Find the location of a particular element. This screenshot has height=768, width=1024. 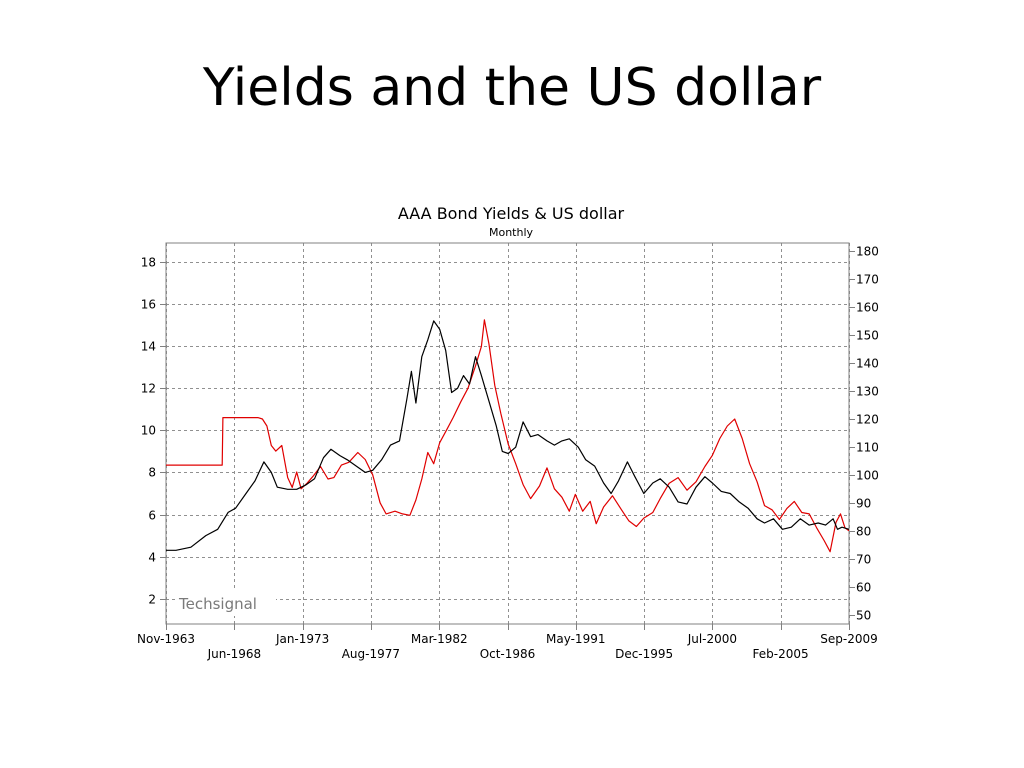

x-tick-label: May-1991 is located at coordinates (575, 639).